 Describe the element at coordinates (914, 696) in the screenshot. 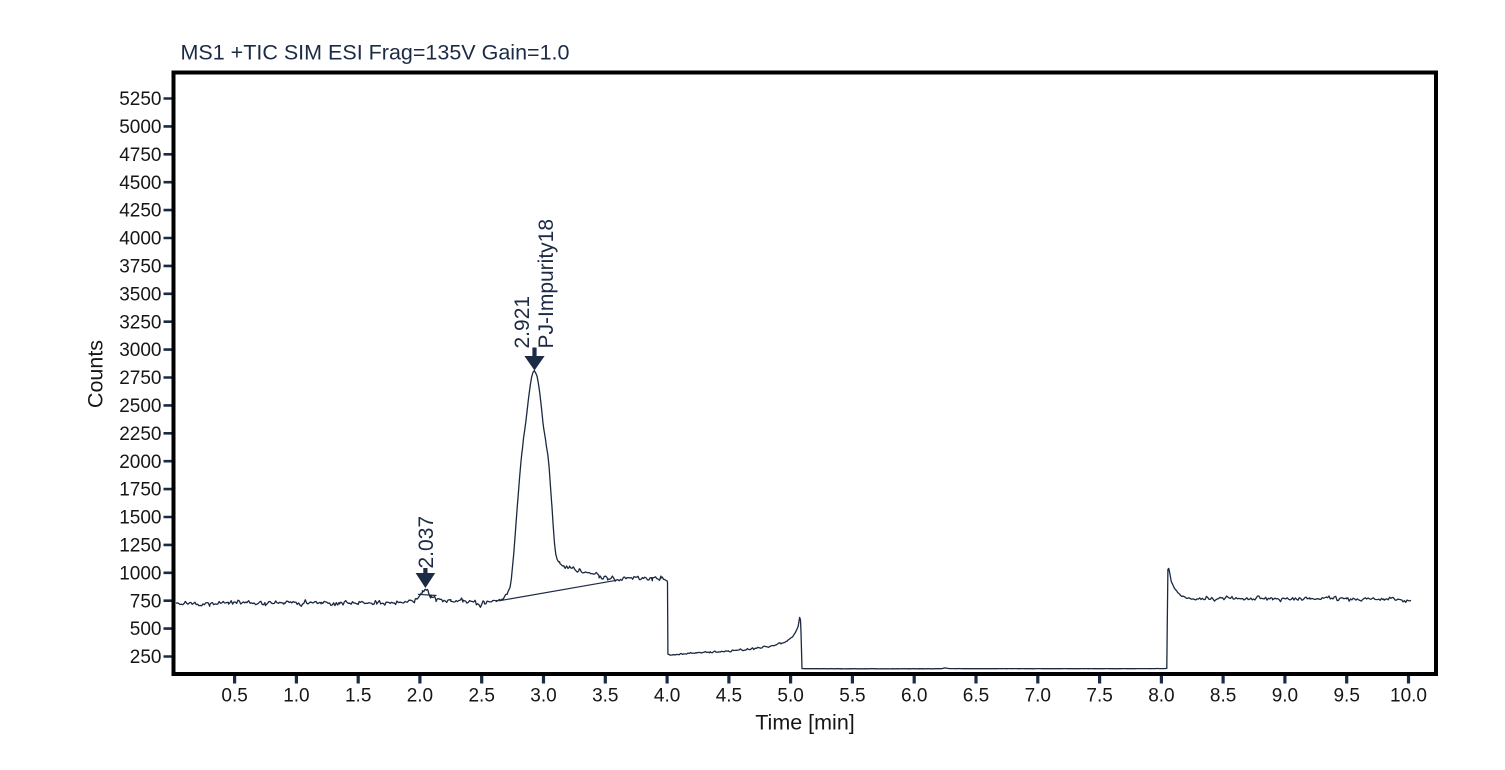

I see `svg-text: 6.0` at that location.